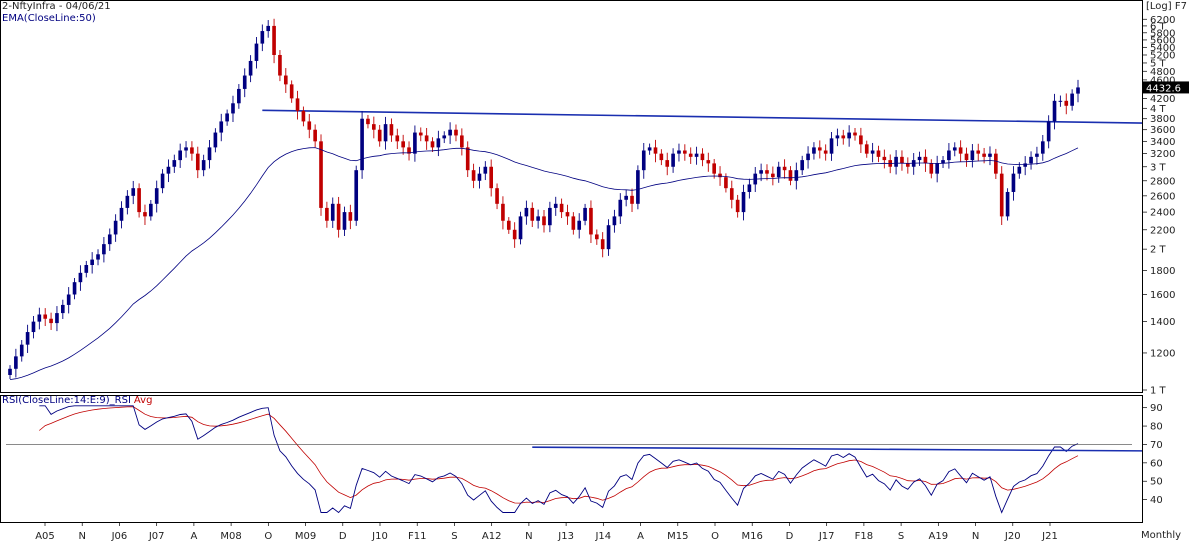 The image size is (1192, 542). Describe the element at coordinates (1158, 167) in the screenshot. I see `price-tick-label: 3 T` at that location.